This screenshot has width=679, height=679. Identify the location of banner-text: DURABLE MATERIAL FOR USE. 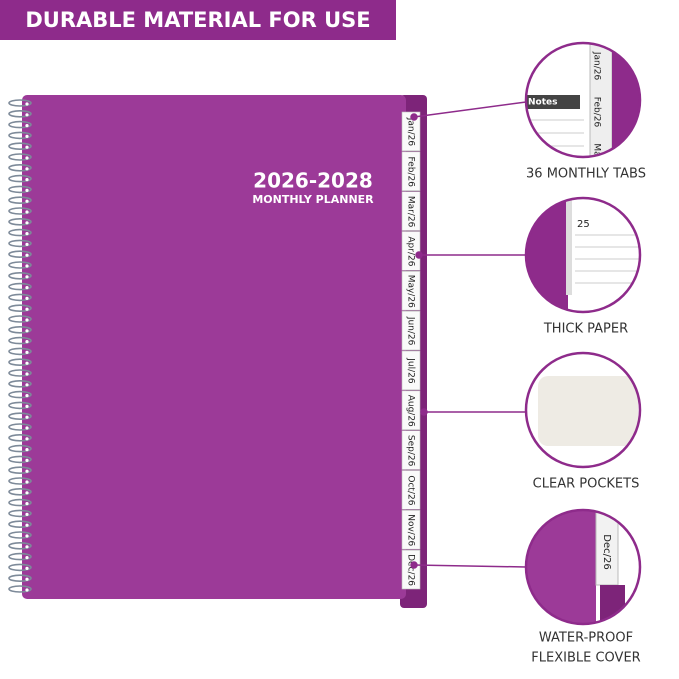
(197, 20).